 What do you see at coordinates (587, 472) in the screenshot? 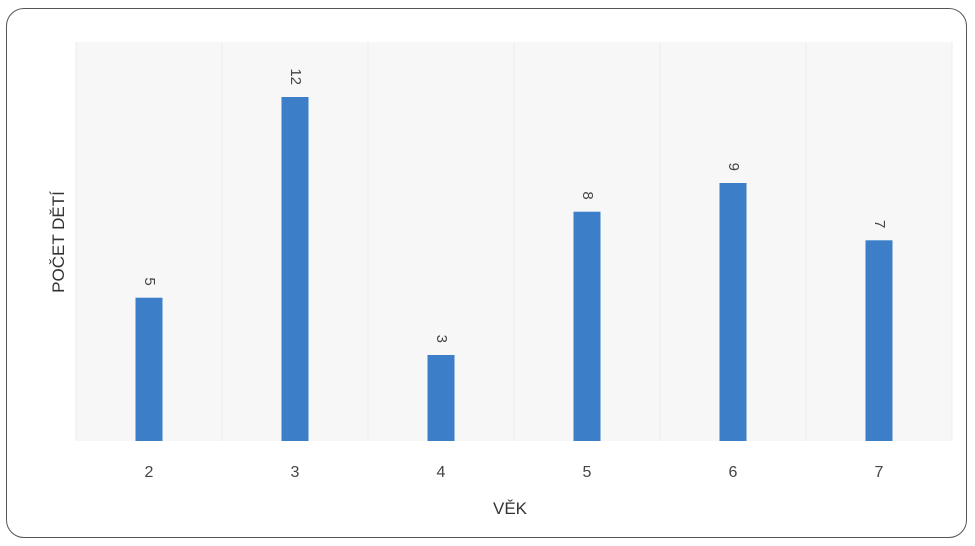
I see `x-tick-label-5: 5` at bounding box center [587, 472].